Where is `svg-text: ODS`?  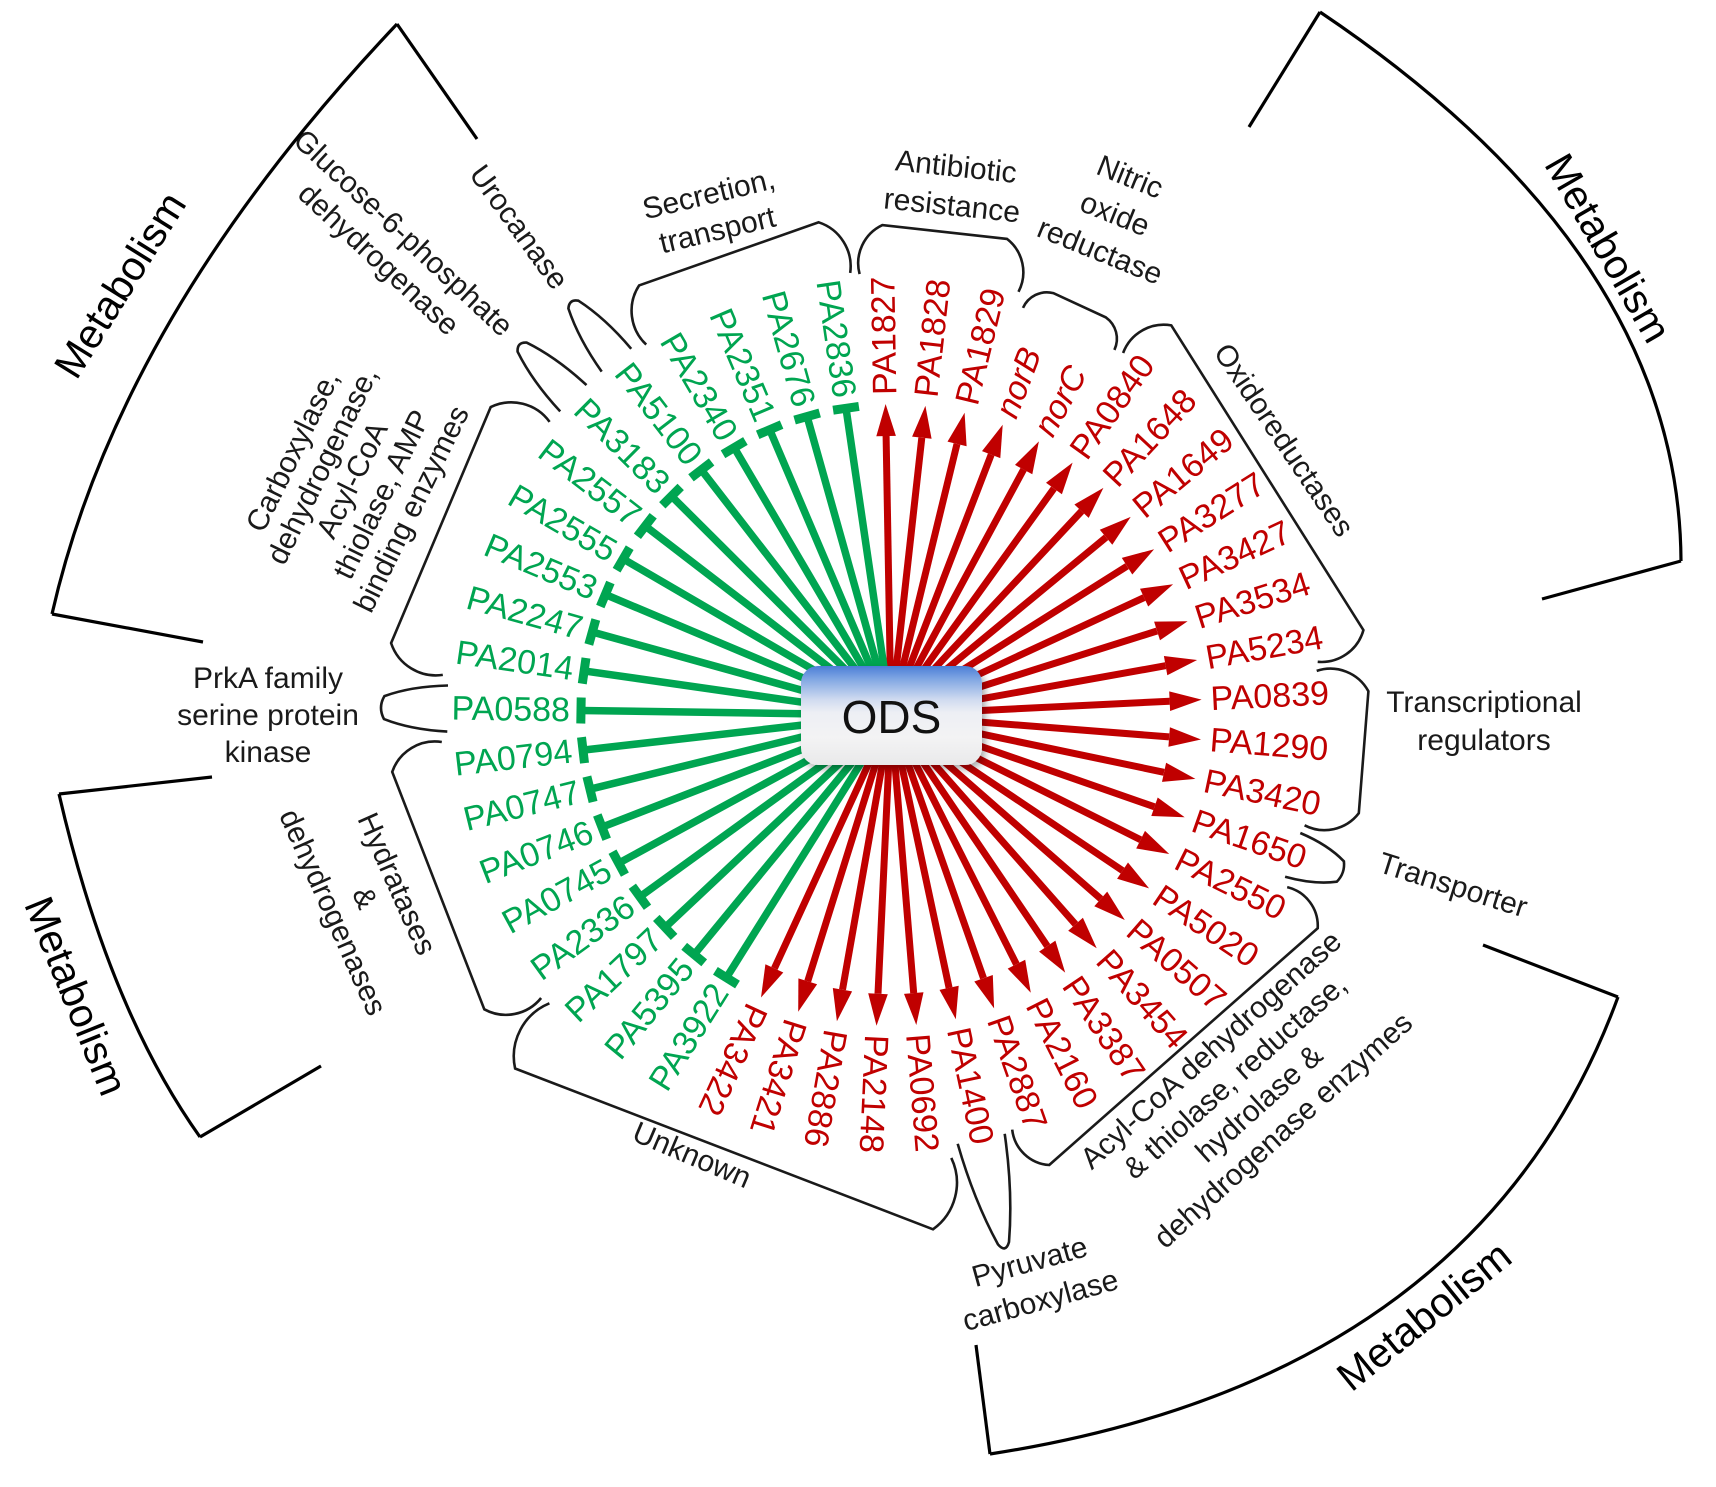
svg-text: ODS is located at coordinates (892, 717).